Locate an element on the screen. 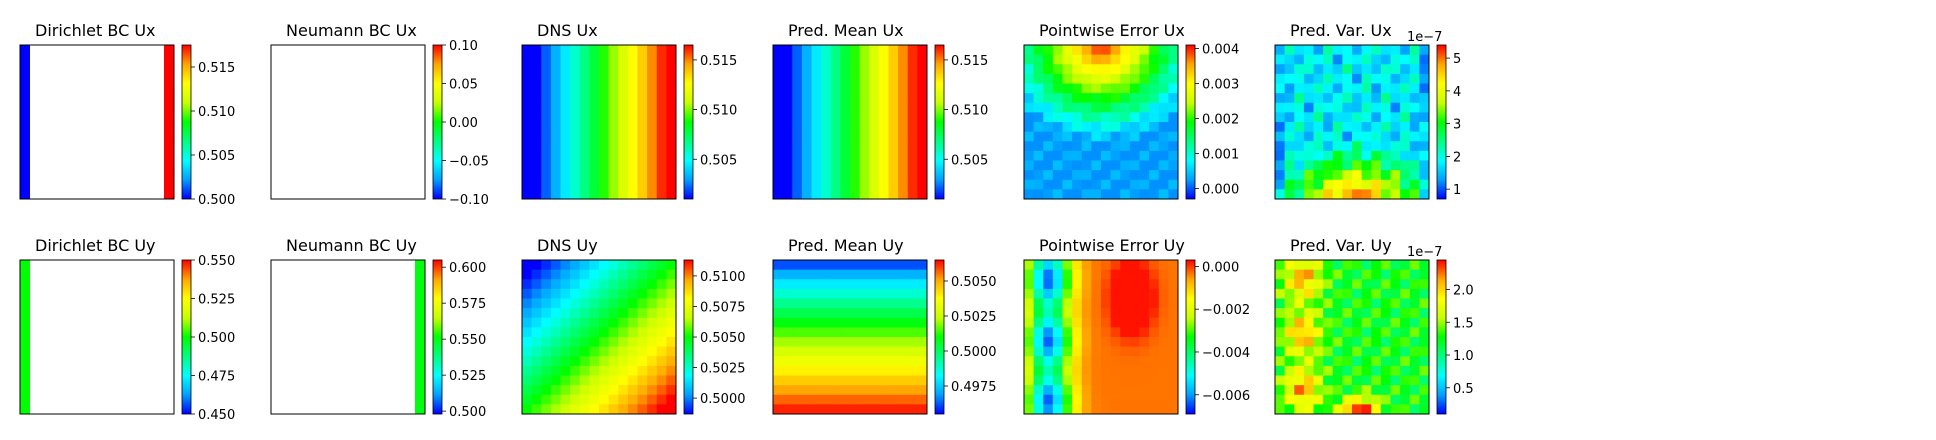 The image size is (1936, 440). panel-title: Pred. Var. Uy is located at coordinates (1341, 245).